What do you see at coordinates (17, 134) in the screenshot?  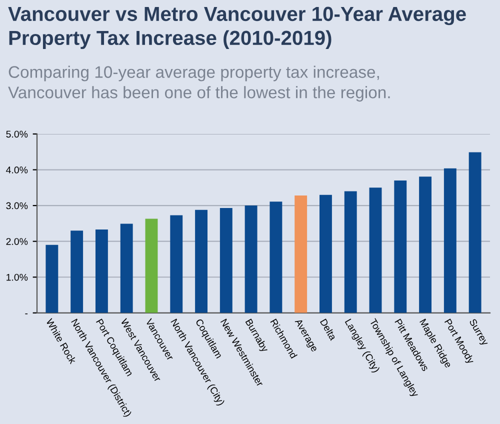 I see `y-tick-label: 5.0%` at bounding box center [17, 134].